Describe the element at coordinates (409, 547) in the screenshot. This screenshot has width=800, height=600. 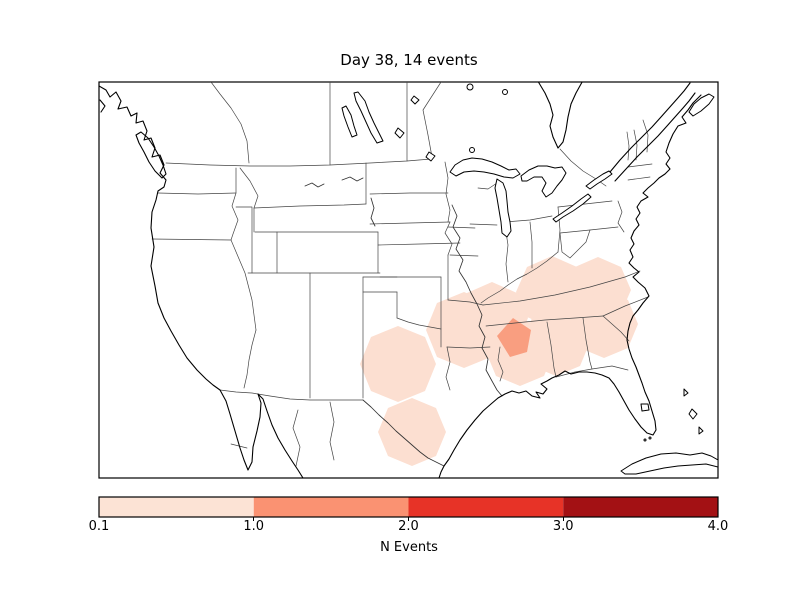
I see `colorbar-axis-label: N Events` at that location.